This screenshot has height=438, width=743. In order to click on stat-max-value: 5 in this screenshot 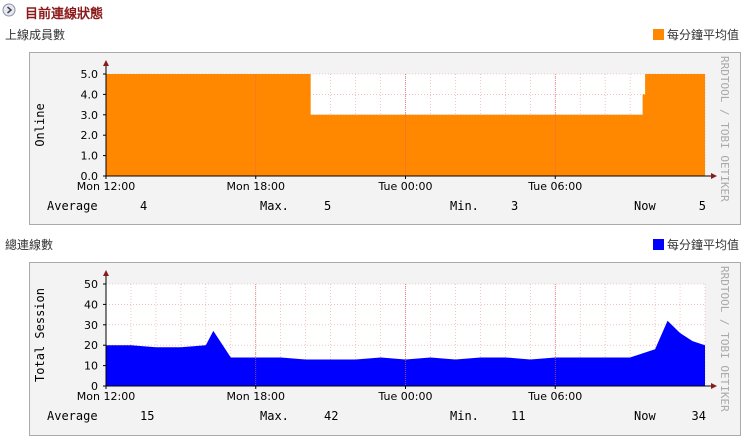, I will do `click(327, 206)`.